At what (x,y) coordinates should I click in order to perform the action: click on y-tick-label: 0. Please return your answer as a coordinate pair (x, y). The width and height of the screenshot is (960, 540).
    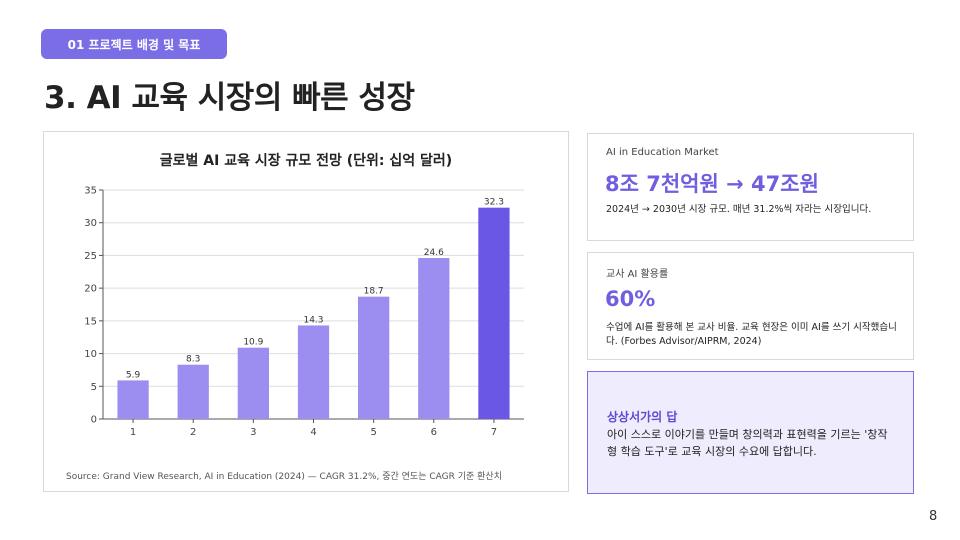
    Looking at the image, I should click on (94, 420).